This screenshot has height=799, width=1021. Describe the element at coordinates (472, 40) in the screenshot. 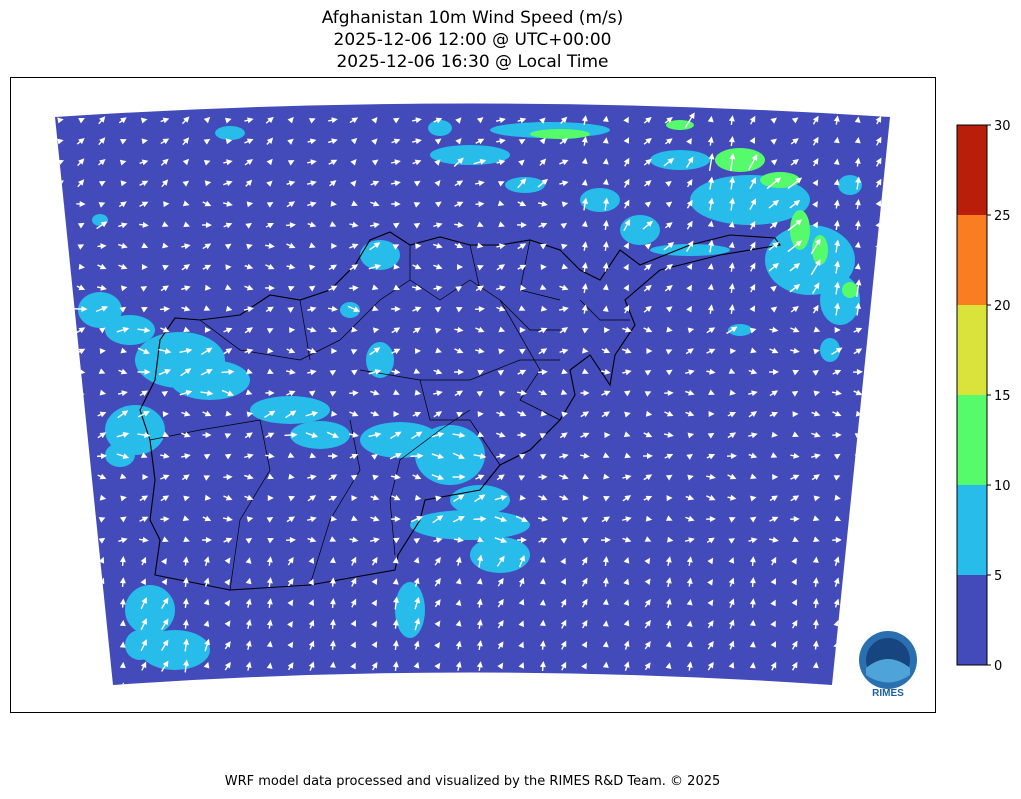

I see `utc-time: 2025-12-06 12:00 @ UTC+00:00` at that location.